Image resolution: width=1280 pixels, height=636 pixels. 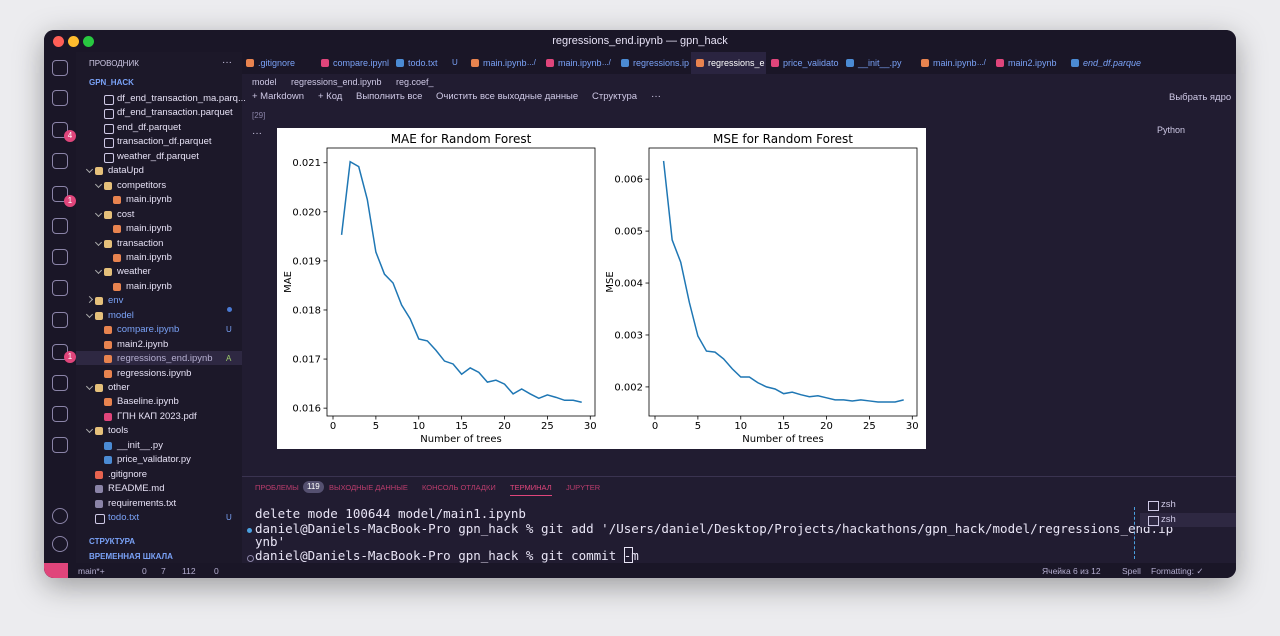 What do you see at coordinates (56, 570) in the screenshot?
I see `remote-button` at bounding box center [56, 570].